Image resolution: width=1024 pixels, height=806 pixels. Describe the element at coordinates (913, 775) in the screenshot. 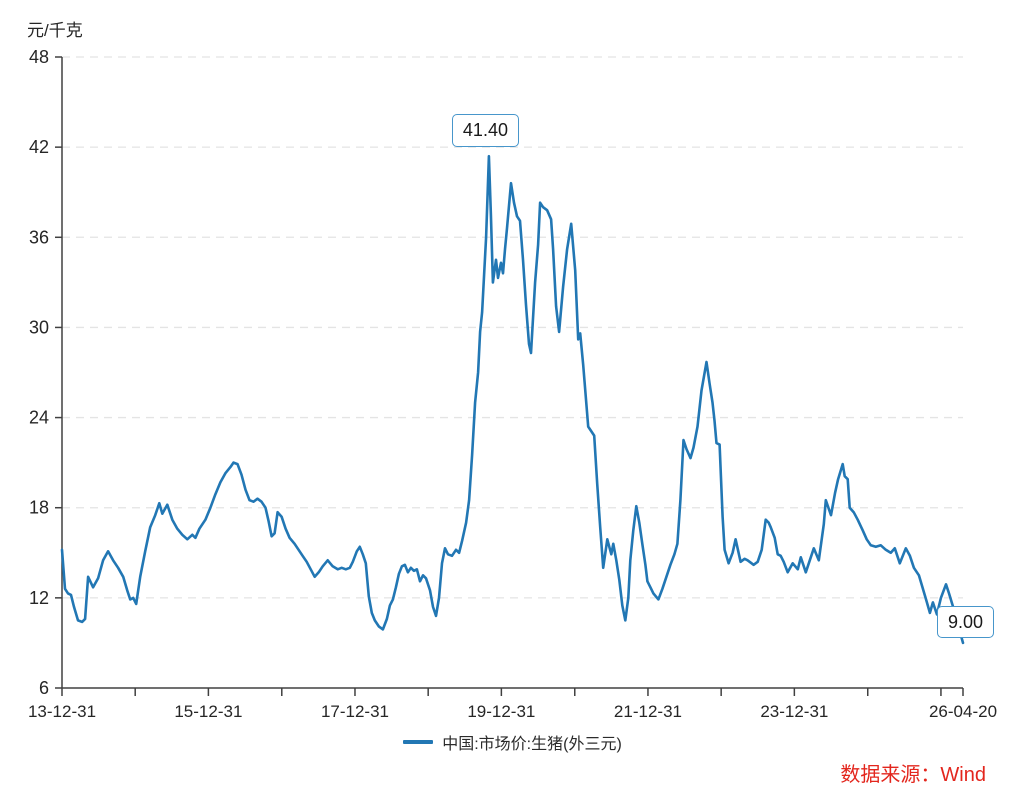

I see `data-source-note: 数据来源：Wind` at that location.